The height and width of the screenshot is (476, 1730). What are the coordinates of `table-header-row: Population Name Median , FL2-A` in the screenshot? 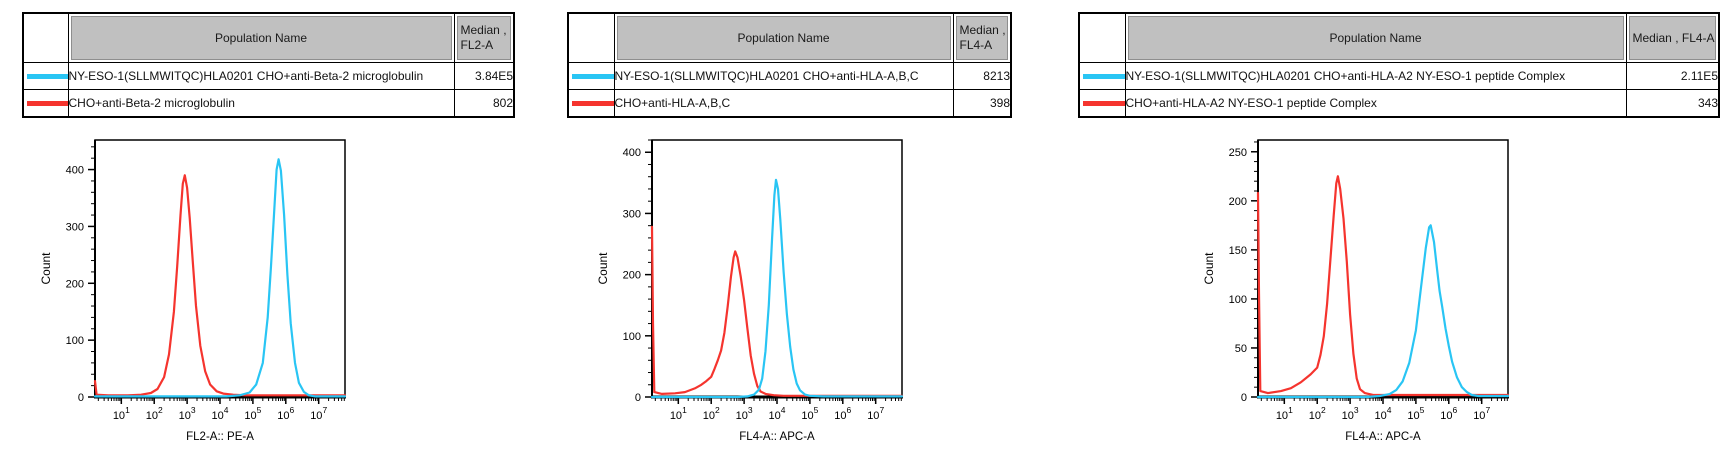 It's located at (268, 37).